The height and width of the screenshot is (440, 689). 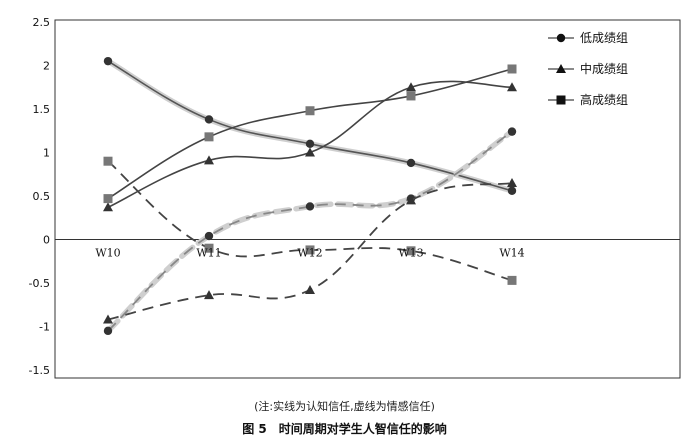 What do you see at coordinates (561, 68) in the screenshot?
I see `legend-marker-triangle` at bounding box center [561, 68].